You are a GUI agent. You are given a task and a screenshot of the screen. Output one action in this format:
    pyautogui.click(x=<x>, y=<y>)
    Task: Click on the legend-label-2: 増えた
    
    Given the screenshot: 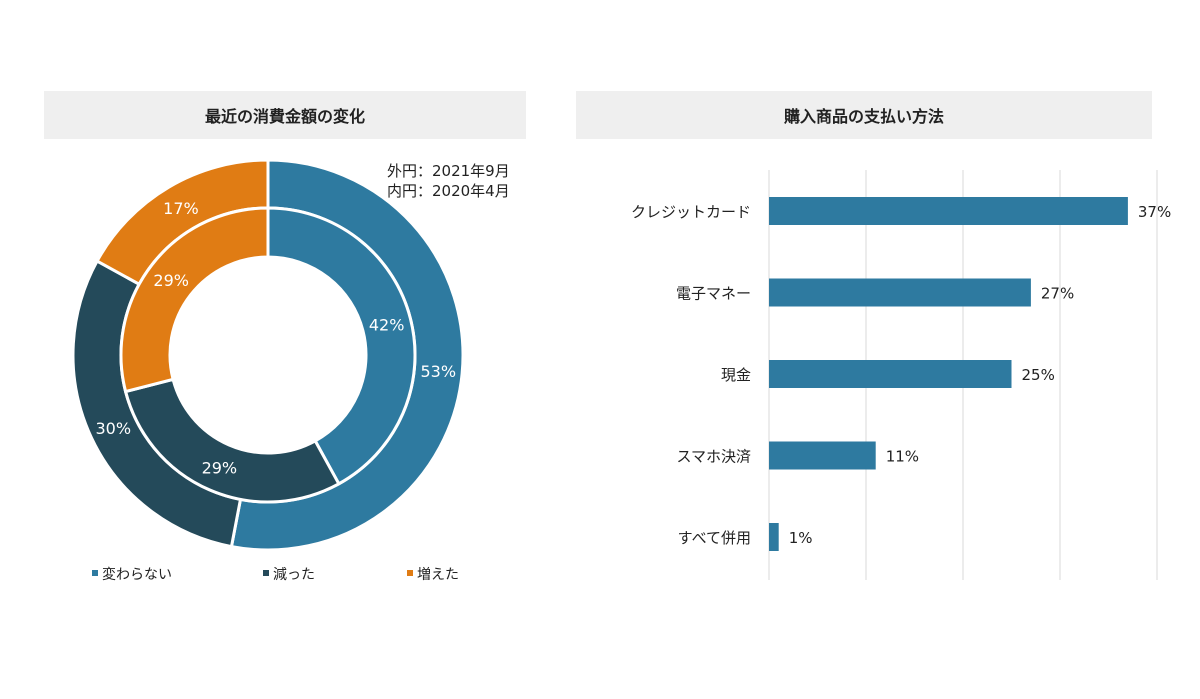 What is the action you would take?
    pyautogui.click(x=438, y=575)
    